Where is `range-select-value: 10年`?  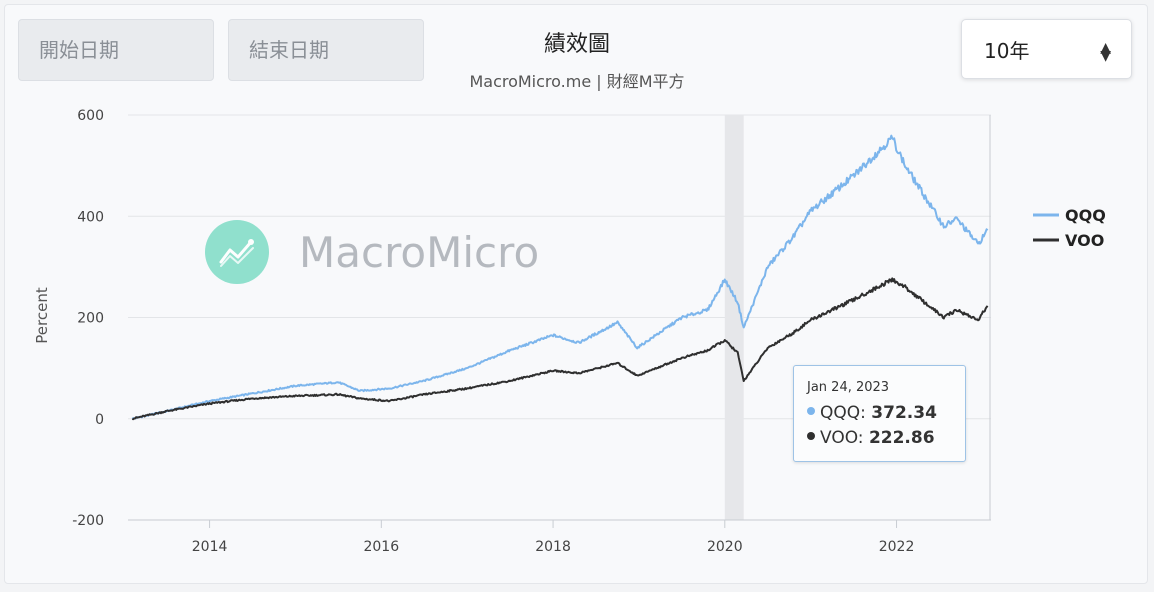 range-select-value: 10年 is located at coordinates (1007, 50).